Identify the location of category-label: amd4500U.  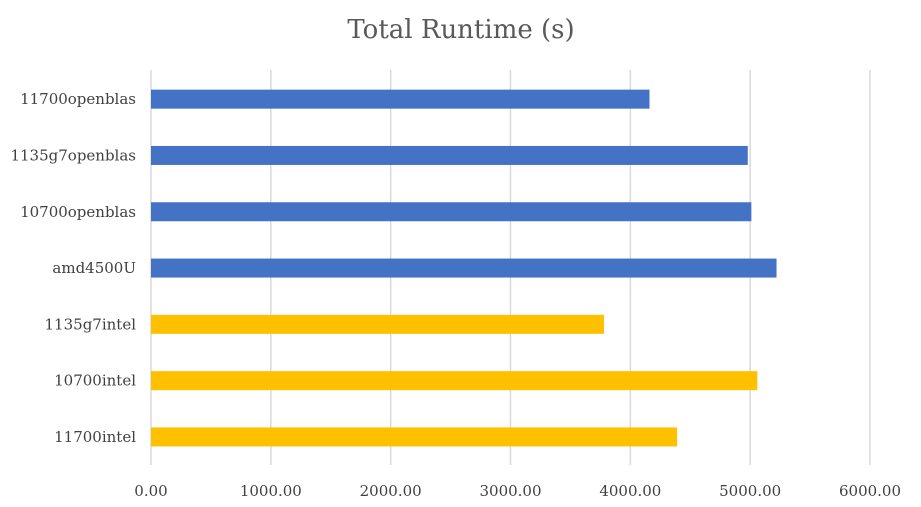
(94, 268).